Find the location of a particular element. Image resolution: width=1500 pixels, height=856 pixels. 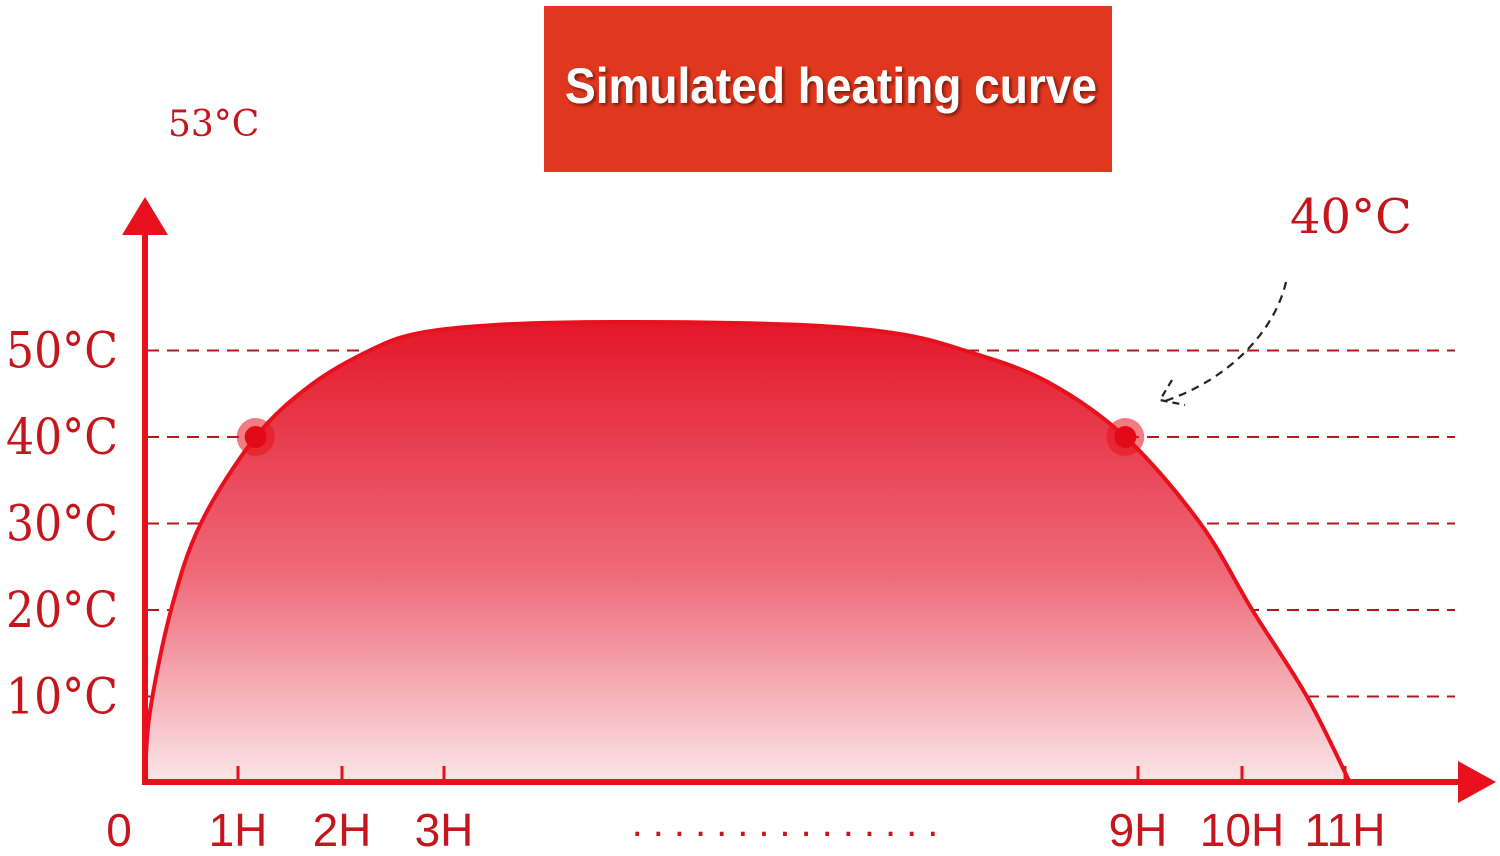

title-box is located at coordinates (828, 89).